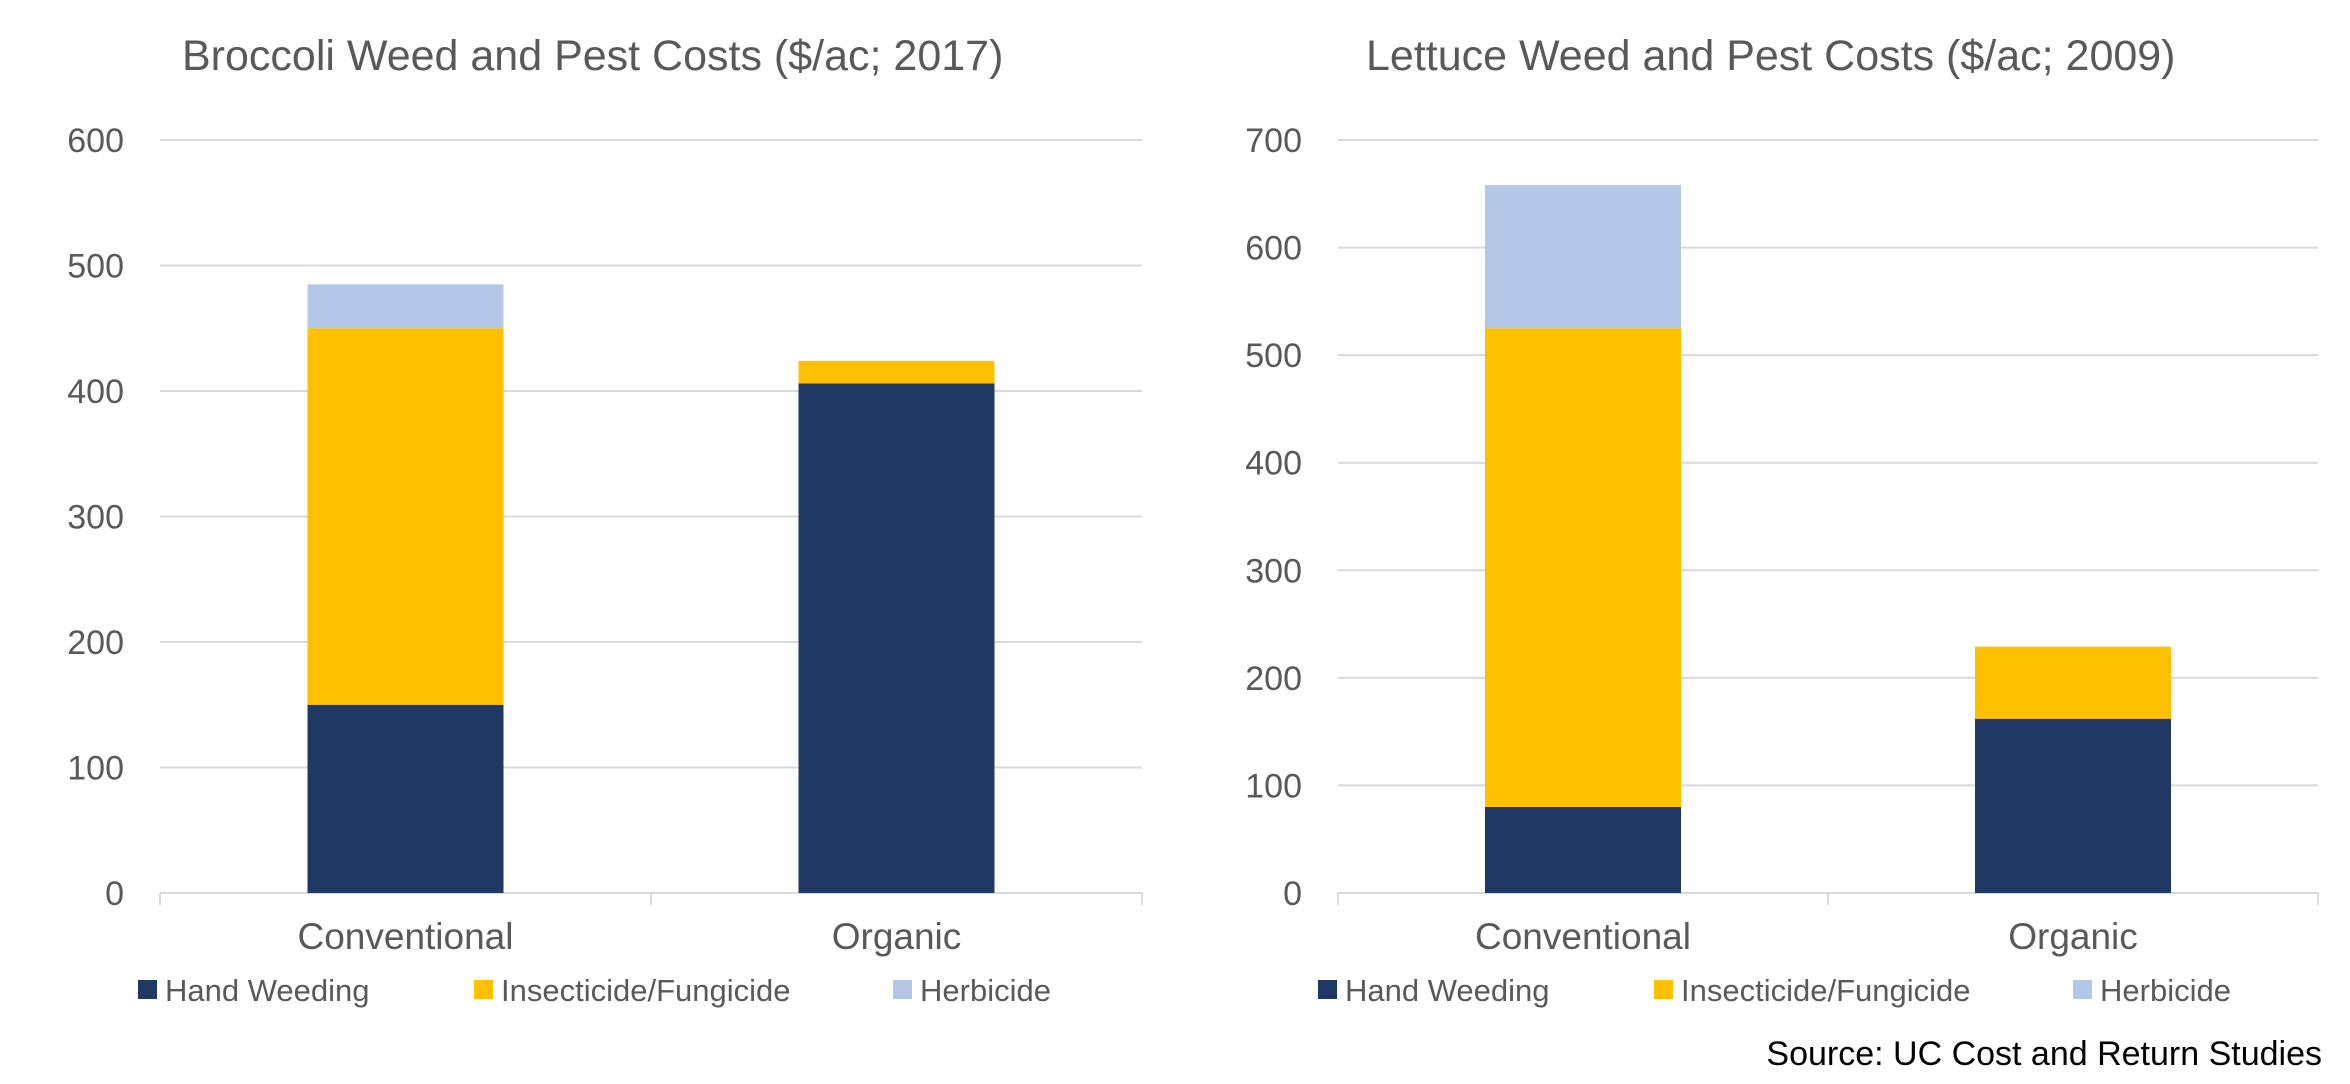 The image size is (2350, 1084). I want to click on chart-title: Lettuce Weed and Pest Costs ($/ac; 2009), so click(1771, 56).